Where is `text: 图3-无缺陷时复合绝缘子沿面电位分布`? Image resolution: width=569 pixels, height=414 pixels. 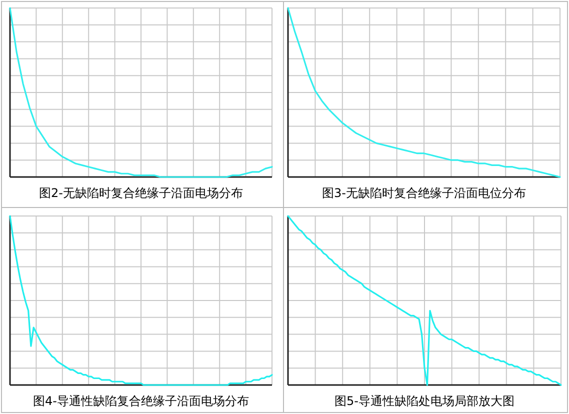
text: 图3-无缺陷时复合绝缘子沿面电位分布 is located at coordinates (424, 193).